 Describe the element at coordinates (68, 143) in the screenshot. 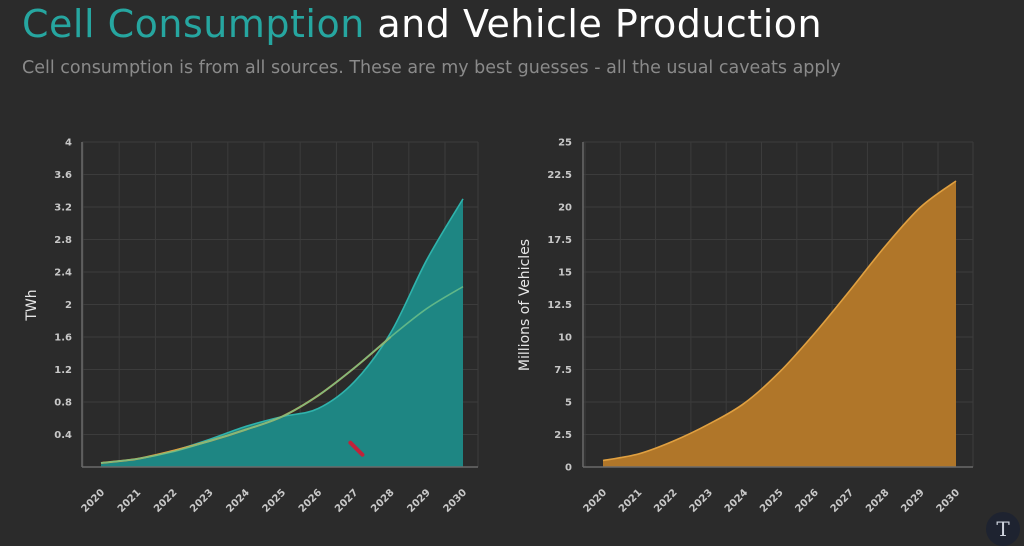

I see `y-tick-label: 4` at that location.